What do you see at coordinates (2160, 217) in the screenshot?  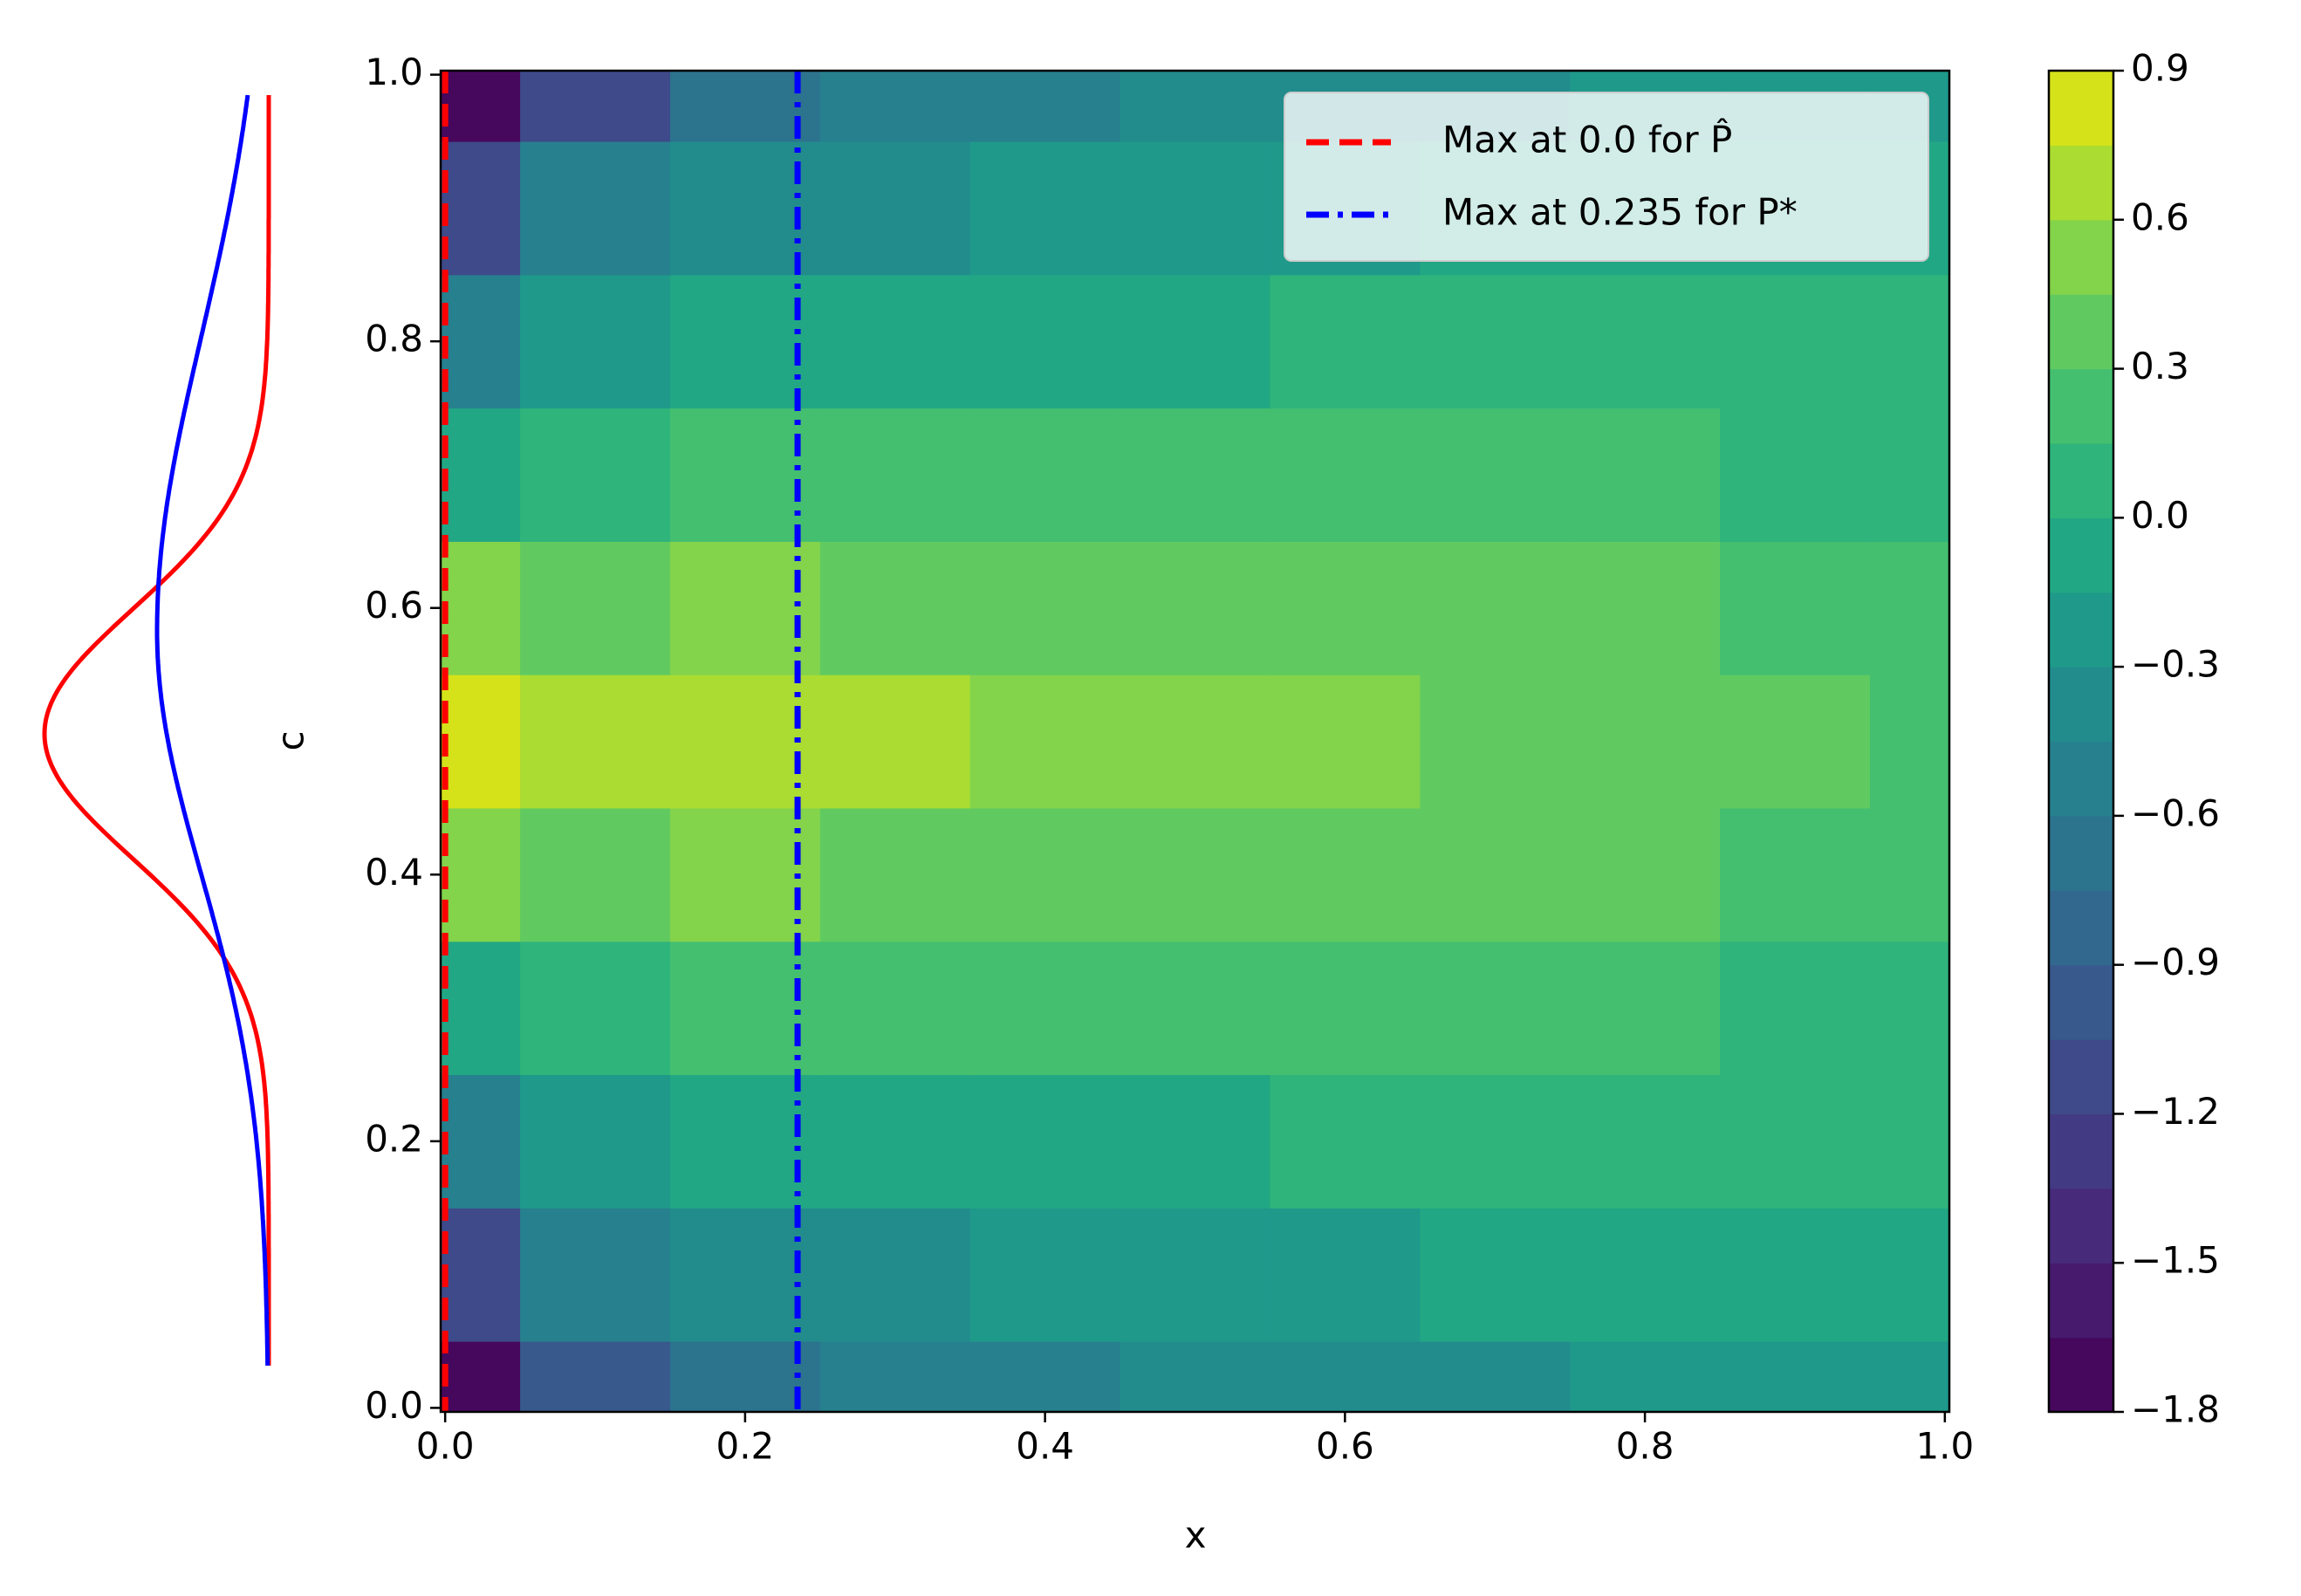 I see `colorbar-tick-label: 0.6` at bounding box center [2160, 217].